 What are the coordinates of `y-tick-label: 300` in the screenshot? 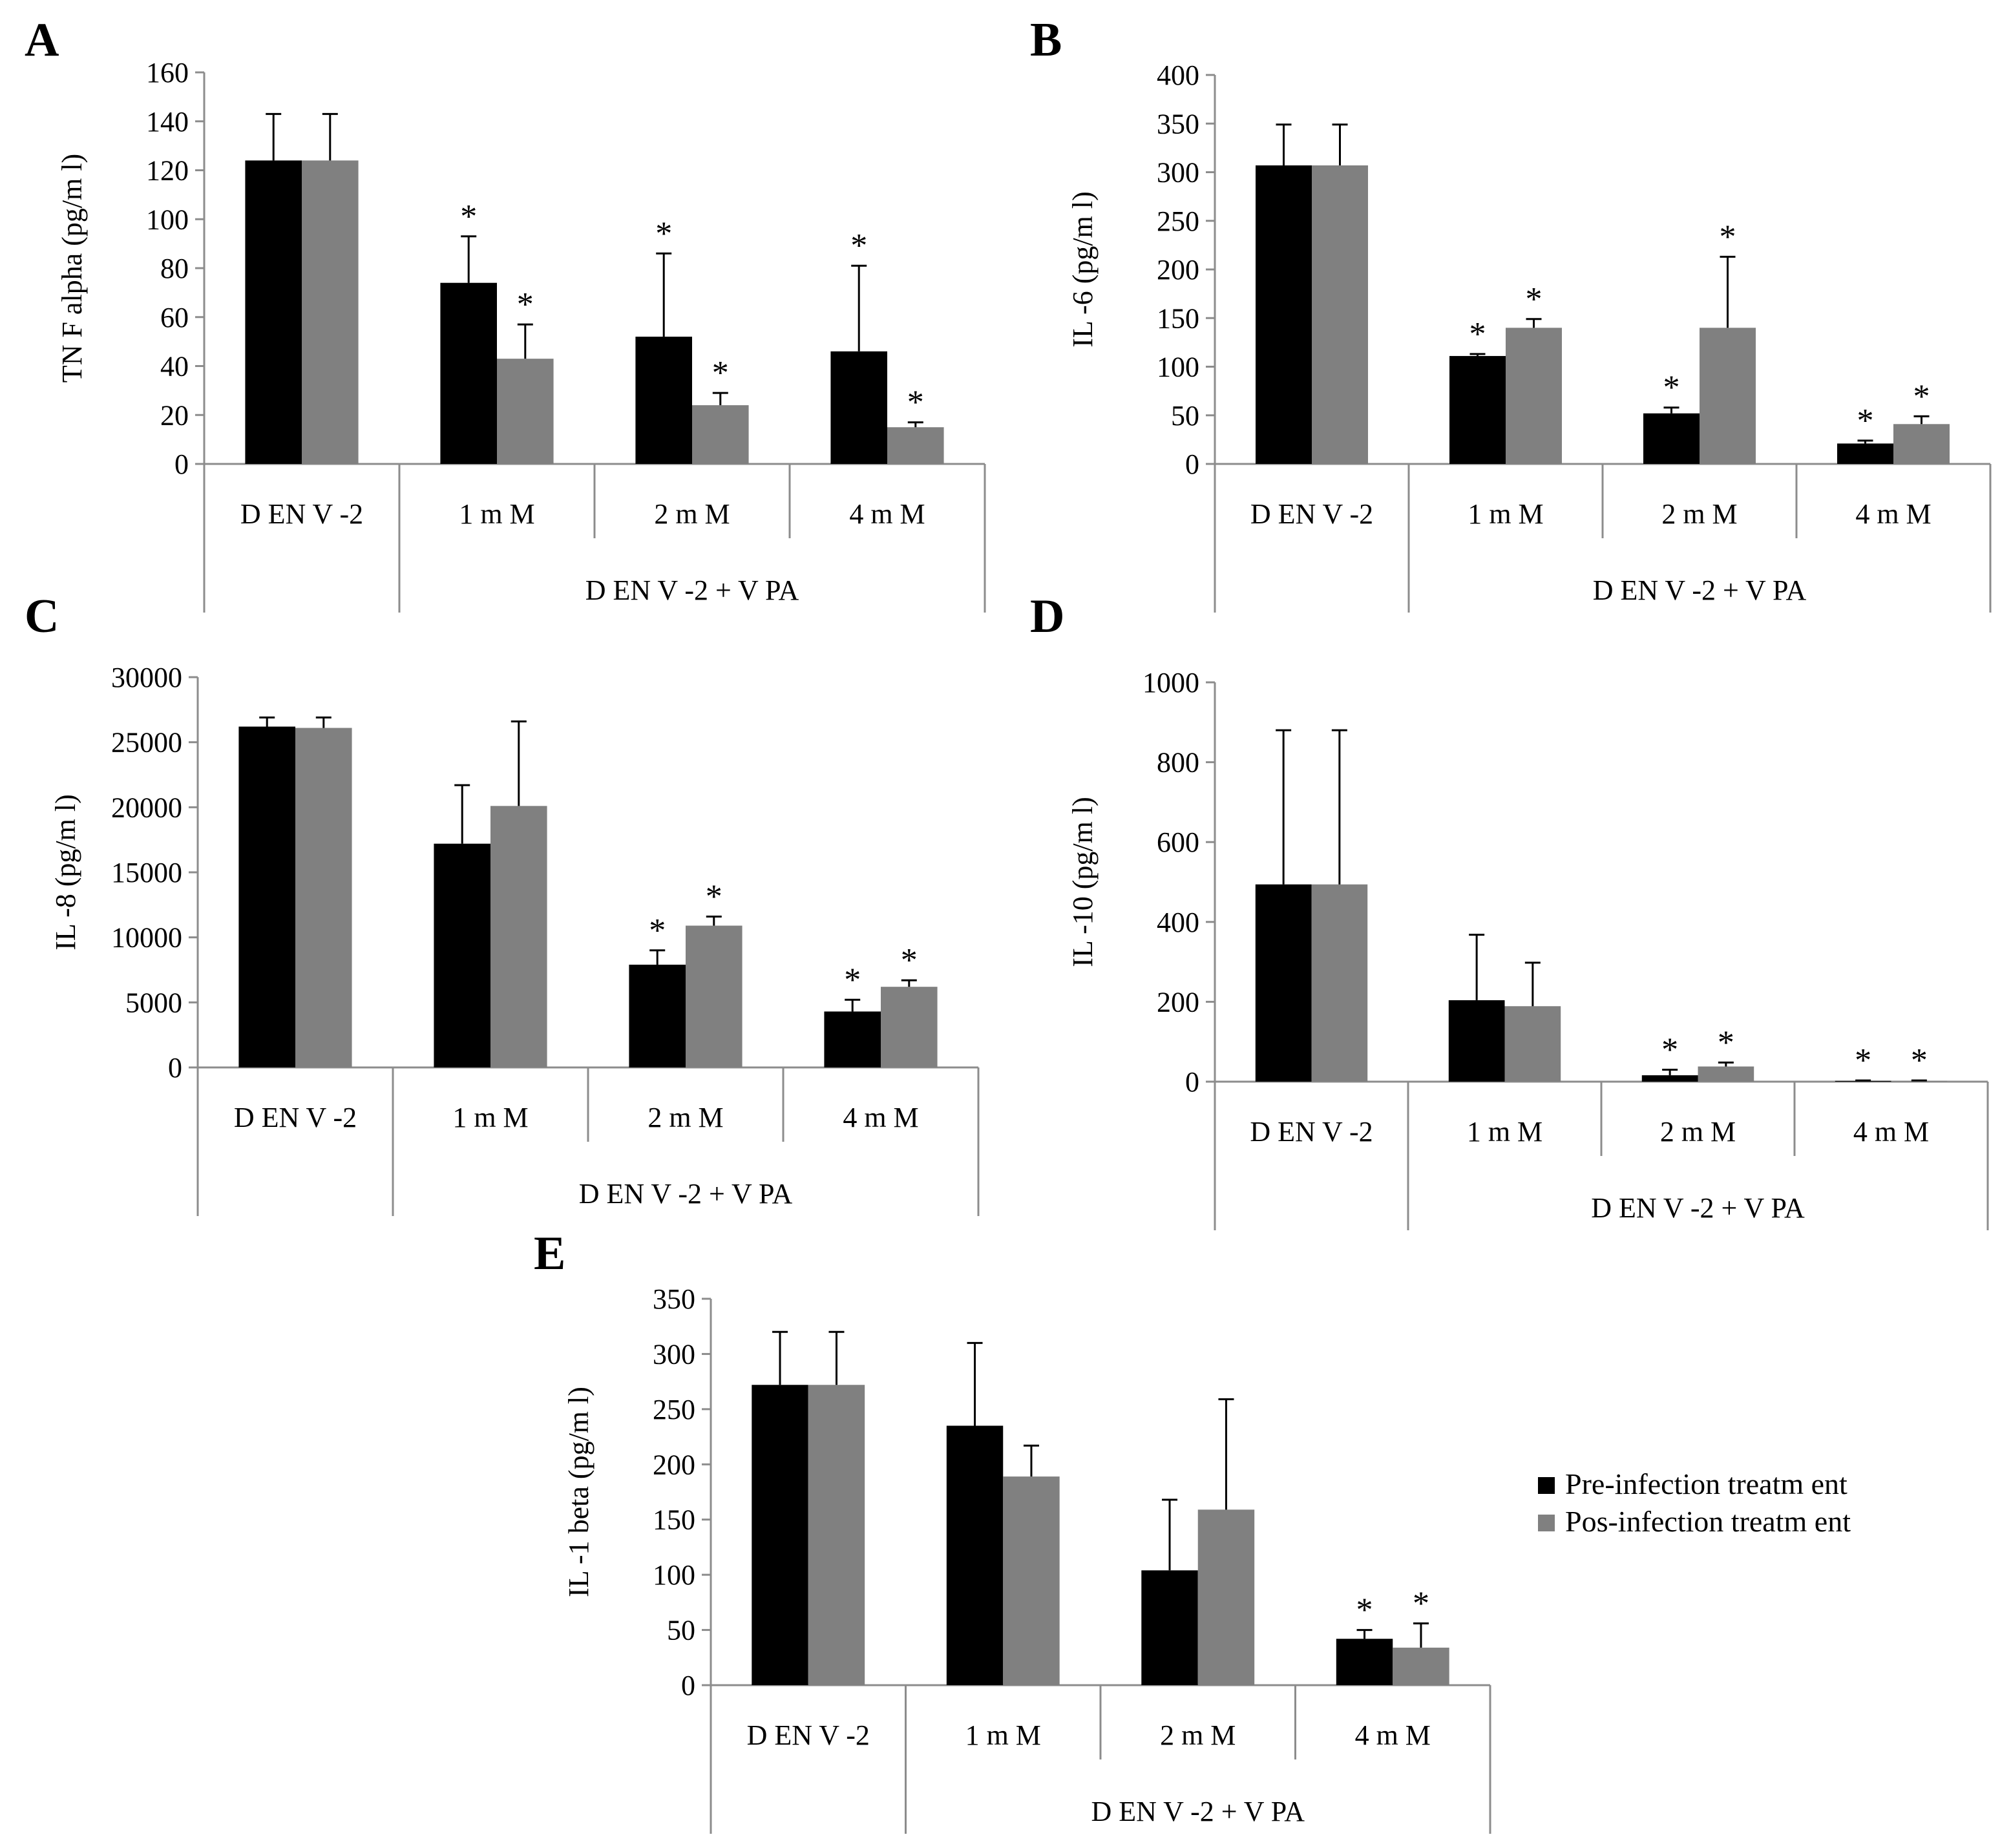 It's located at (674, 1354).